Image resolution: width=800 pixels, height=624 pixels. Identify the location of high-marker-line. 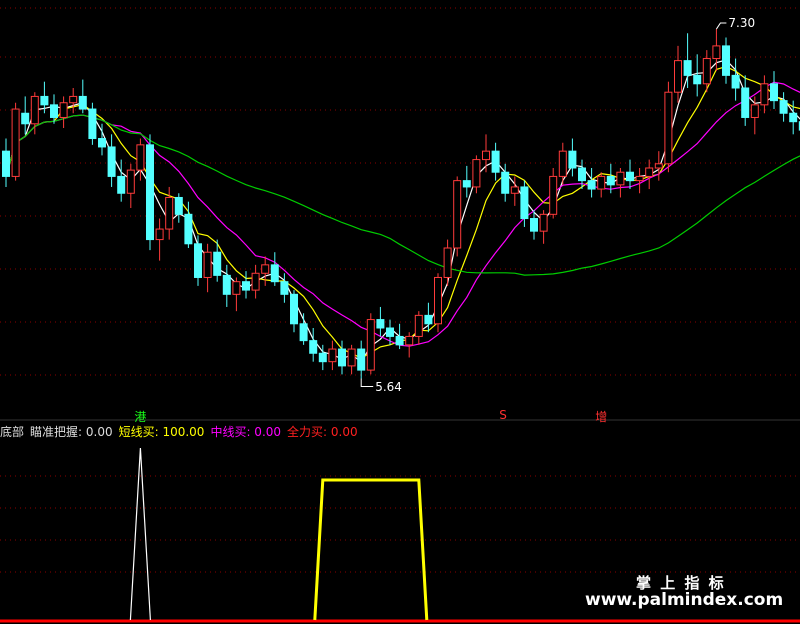
(721, 26).